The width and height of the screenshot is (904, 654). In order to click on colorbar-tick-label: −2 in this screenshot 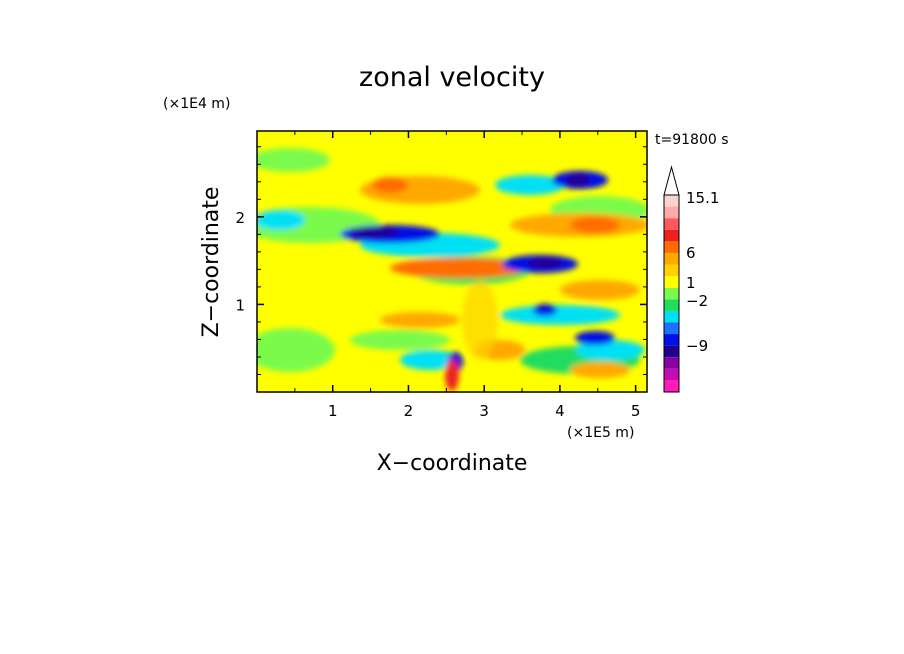, I will do `click(697, 301)`.